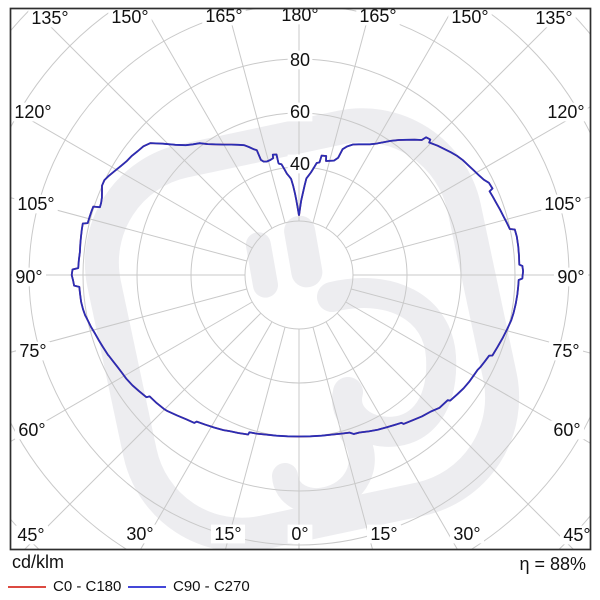 The width and height of the screenshot is (600, 600). Describe the element at coordinates (27, 586) in the screenshot. I see `legend-swatch-c0-c180` at that location.